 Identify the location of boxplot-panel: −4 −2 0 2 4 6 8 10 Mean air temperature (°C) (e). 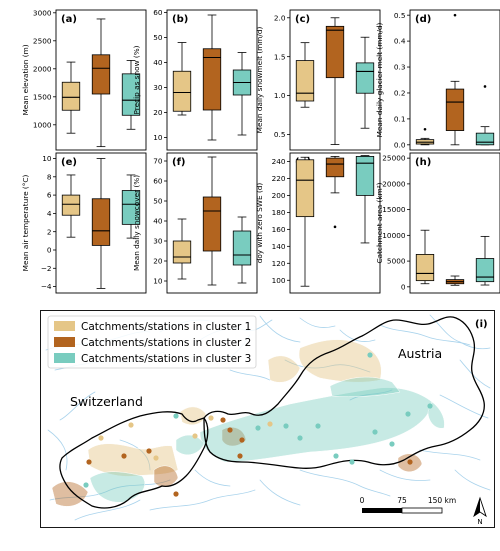
(84, 223).